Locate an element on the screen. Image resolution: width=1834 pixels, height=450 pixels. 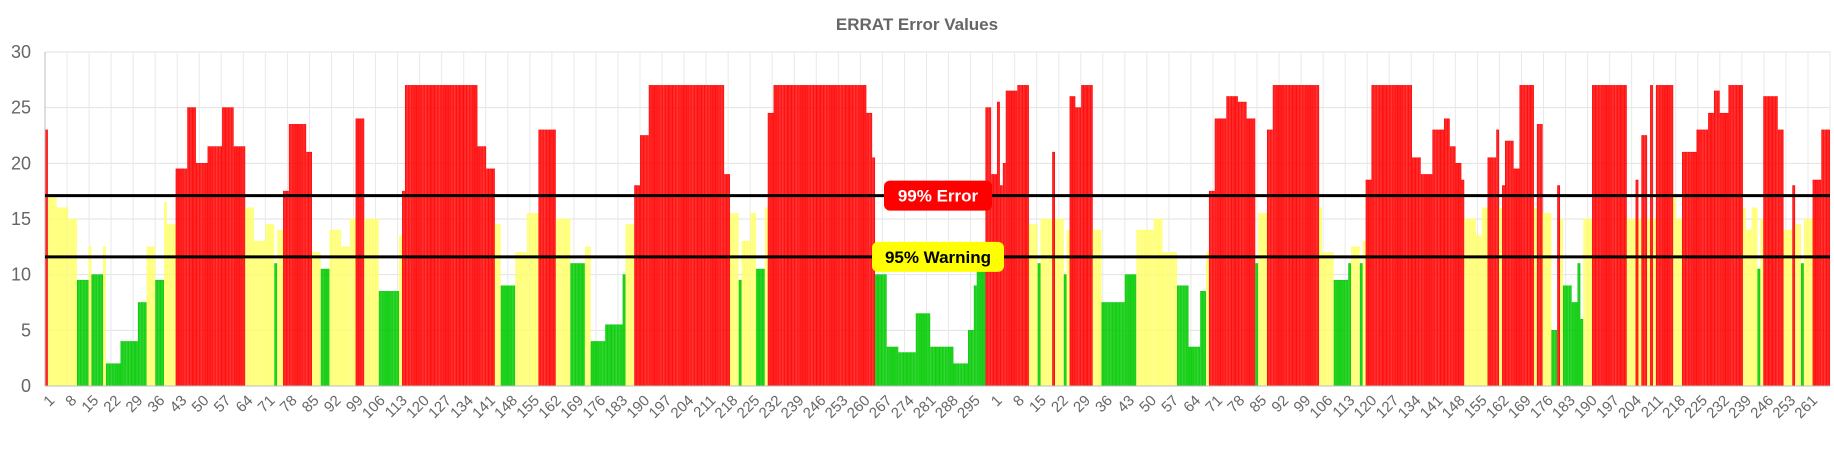
x-tick-label: 36 is located at coordinates (1104, 404).